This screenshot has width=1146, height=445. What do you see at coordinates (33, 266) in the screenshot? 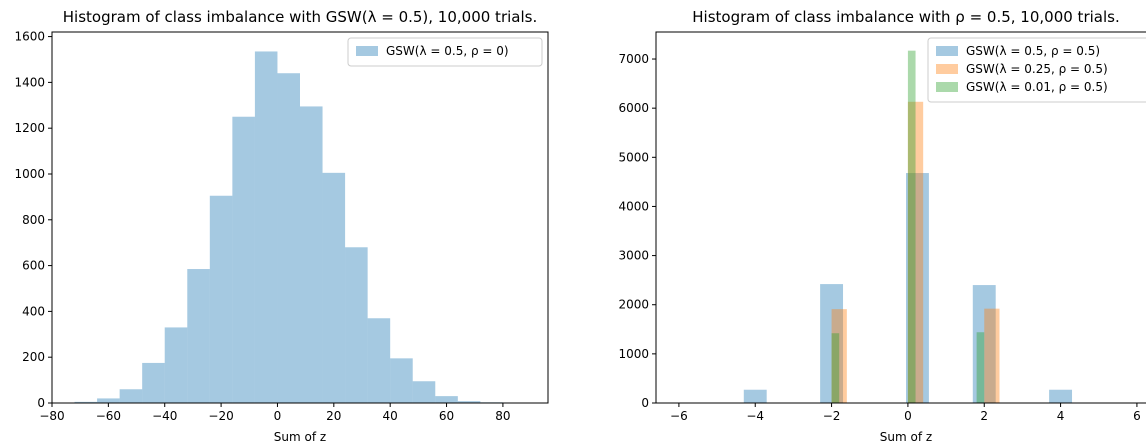
I see `y-tick-label: 600` at bounding box center [33, 266].